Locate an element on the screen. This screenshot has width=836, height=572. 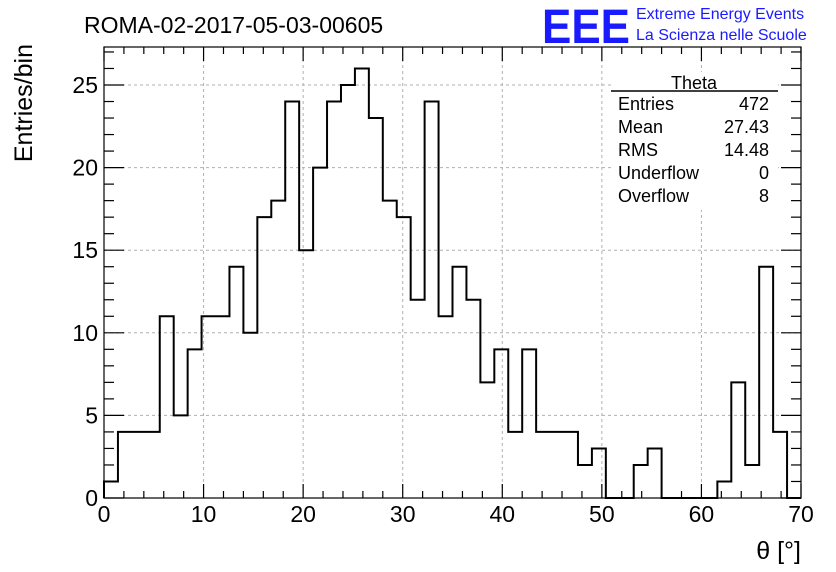
stats-row: Mean 27.43 is located at coordinates (693, 127).